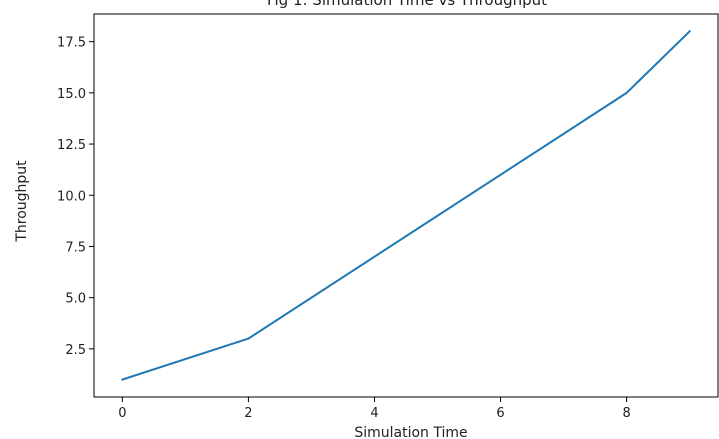 The height and width of the screenshot is (439, 719). I want to click on x-tick-label: 8, so click(626, 413).